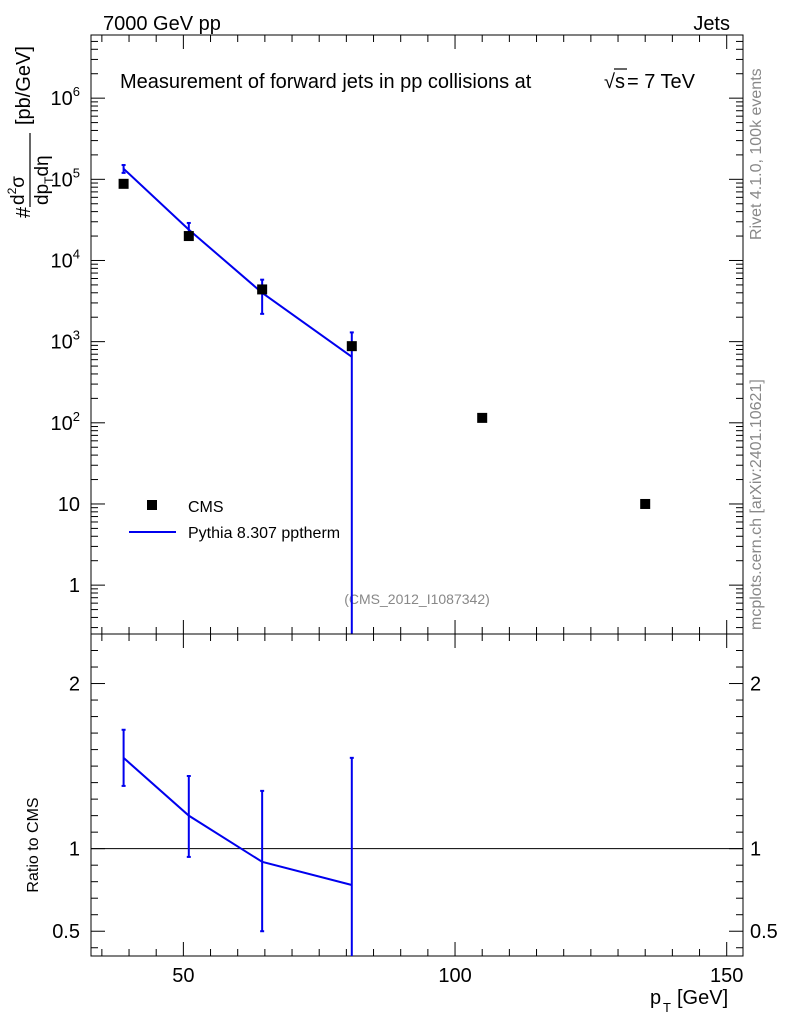  I want to click on ratio-y-tick-label-right: 0.5, so click(764, 932).